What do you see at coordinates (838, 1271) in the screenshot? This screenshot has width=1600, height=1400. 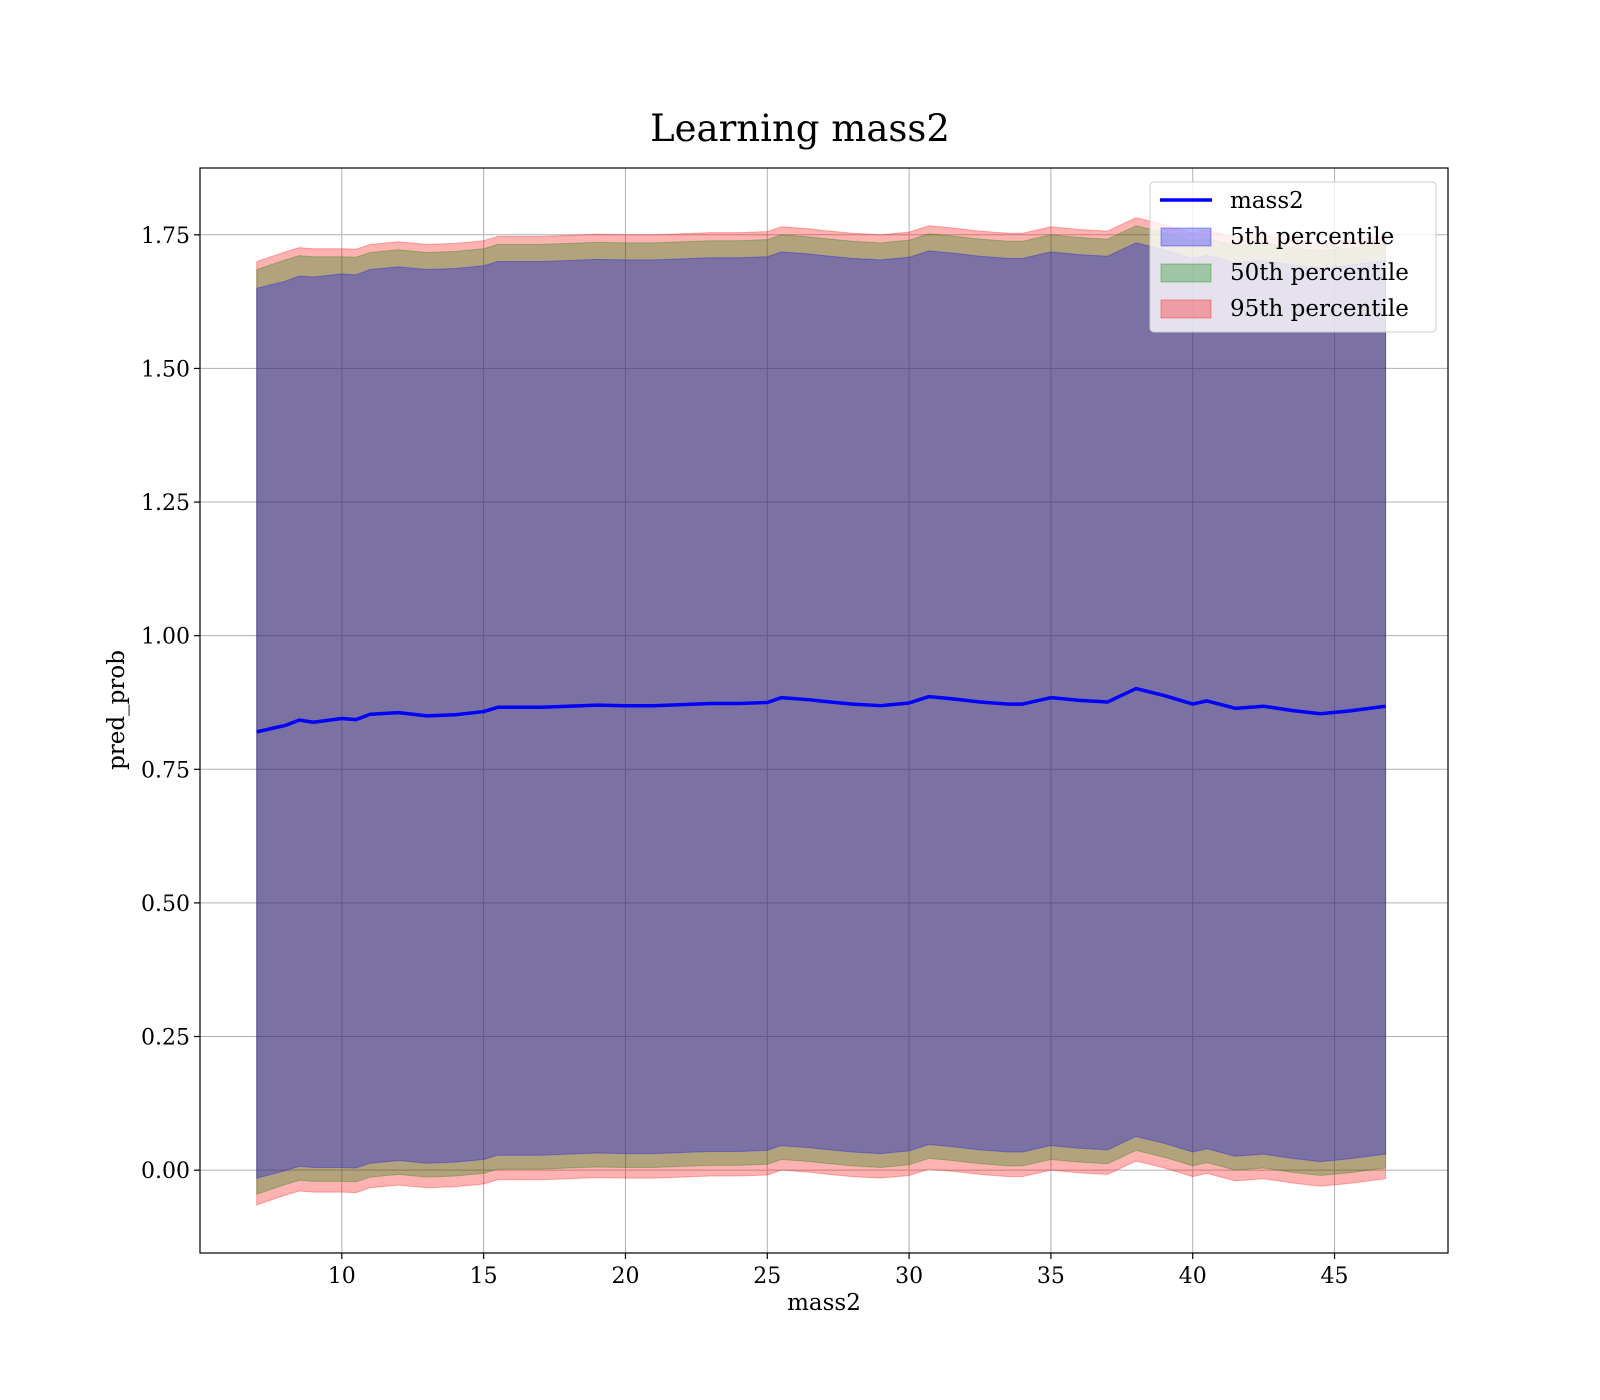 I see `x-axis: 10 15 20 25 30 35 40 45` at bounding box center [838, 1271].